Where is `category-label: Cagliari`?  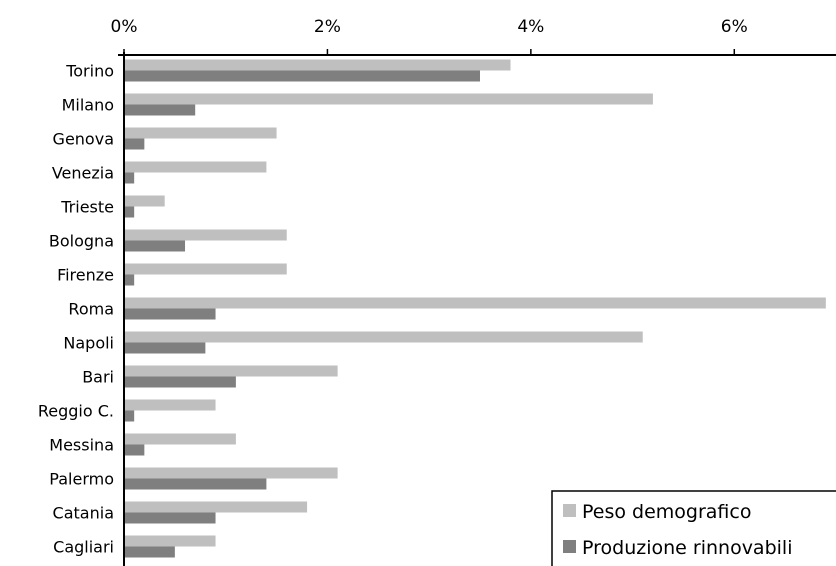
category-label: Cagliari is located at coordinates (83, 547).